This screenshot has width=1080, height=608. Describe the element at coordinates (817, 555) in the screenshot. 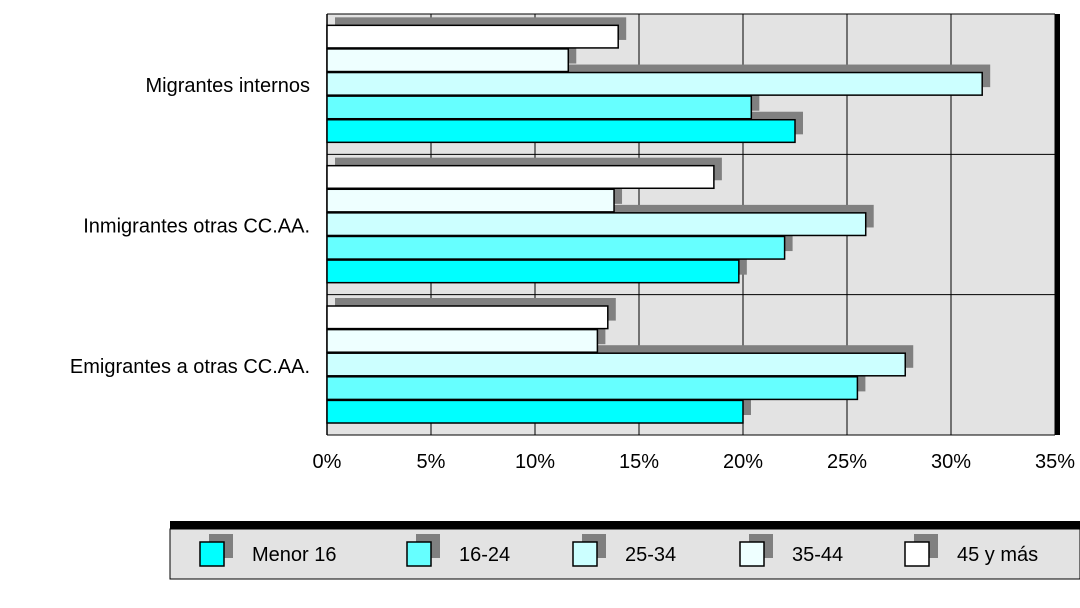

I see `legend-label: 35-44` at that location.